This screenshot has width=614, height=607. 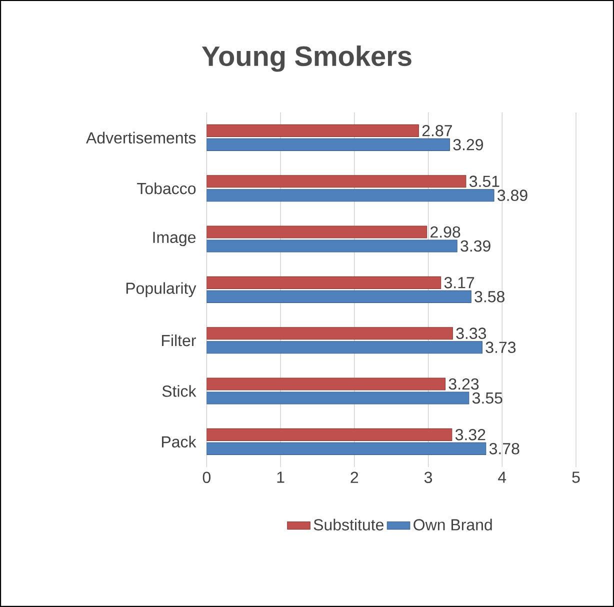 What do you see at coordinates (161, 290) in the screenshot?
I see `y-tick-label: Popularity` at bounding box center [161, 290].